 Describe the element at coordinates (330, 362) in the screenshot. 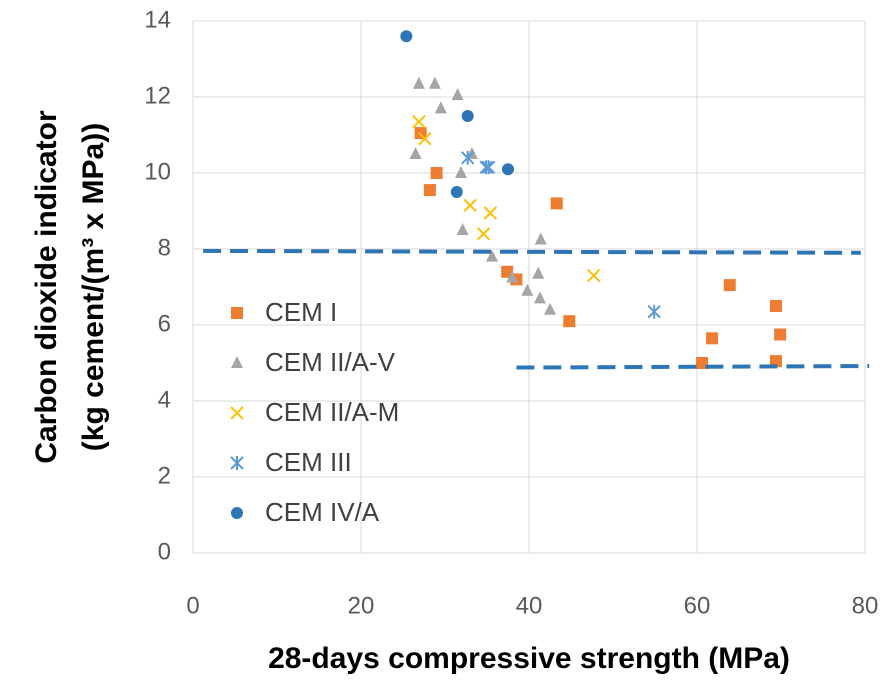

I see `legend-label: CEM II/A-V` at that location.